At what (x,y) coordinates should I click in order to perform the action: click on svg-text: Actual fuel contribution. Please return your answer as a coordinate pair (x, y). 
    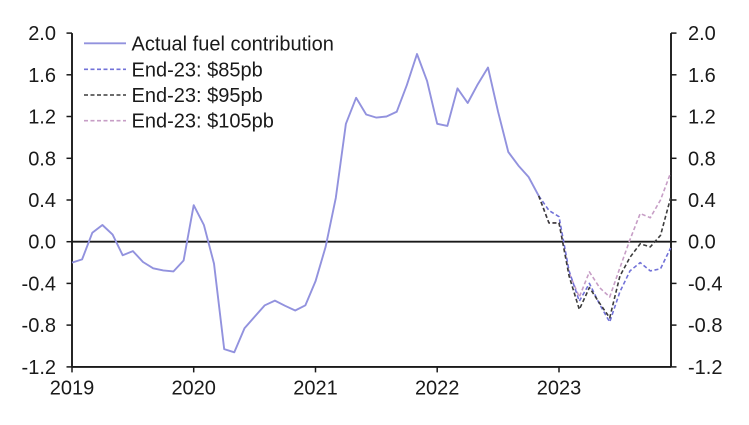
    Looking at the image, I should click on (233, 44).